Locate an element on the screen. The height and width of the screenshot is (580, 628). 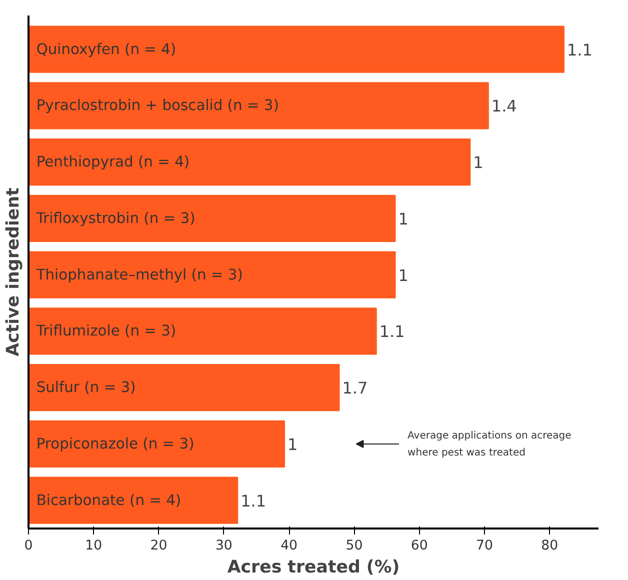
y-tick-label: Bicarbonate (n = 4) is located at coordinates (109, 500).